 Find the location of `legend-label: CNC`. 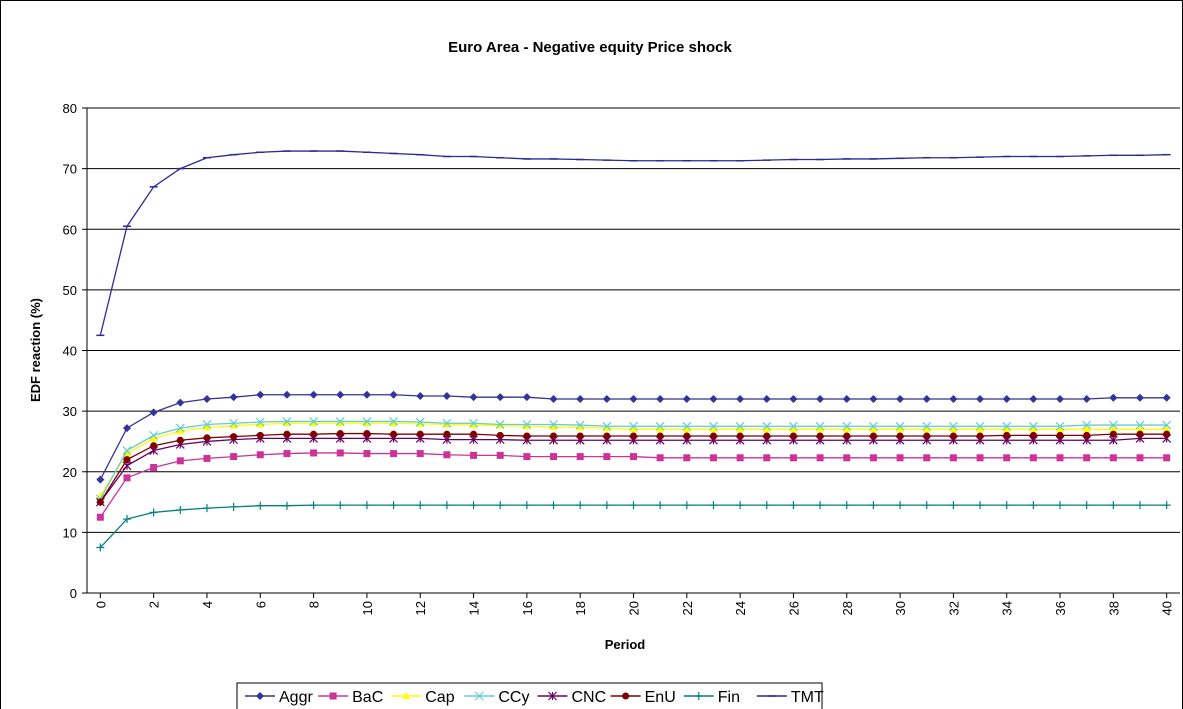

legend-label: CNC is located at coordinates (589, 697).